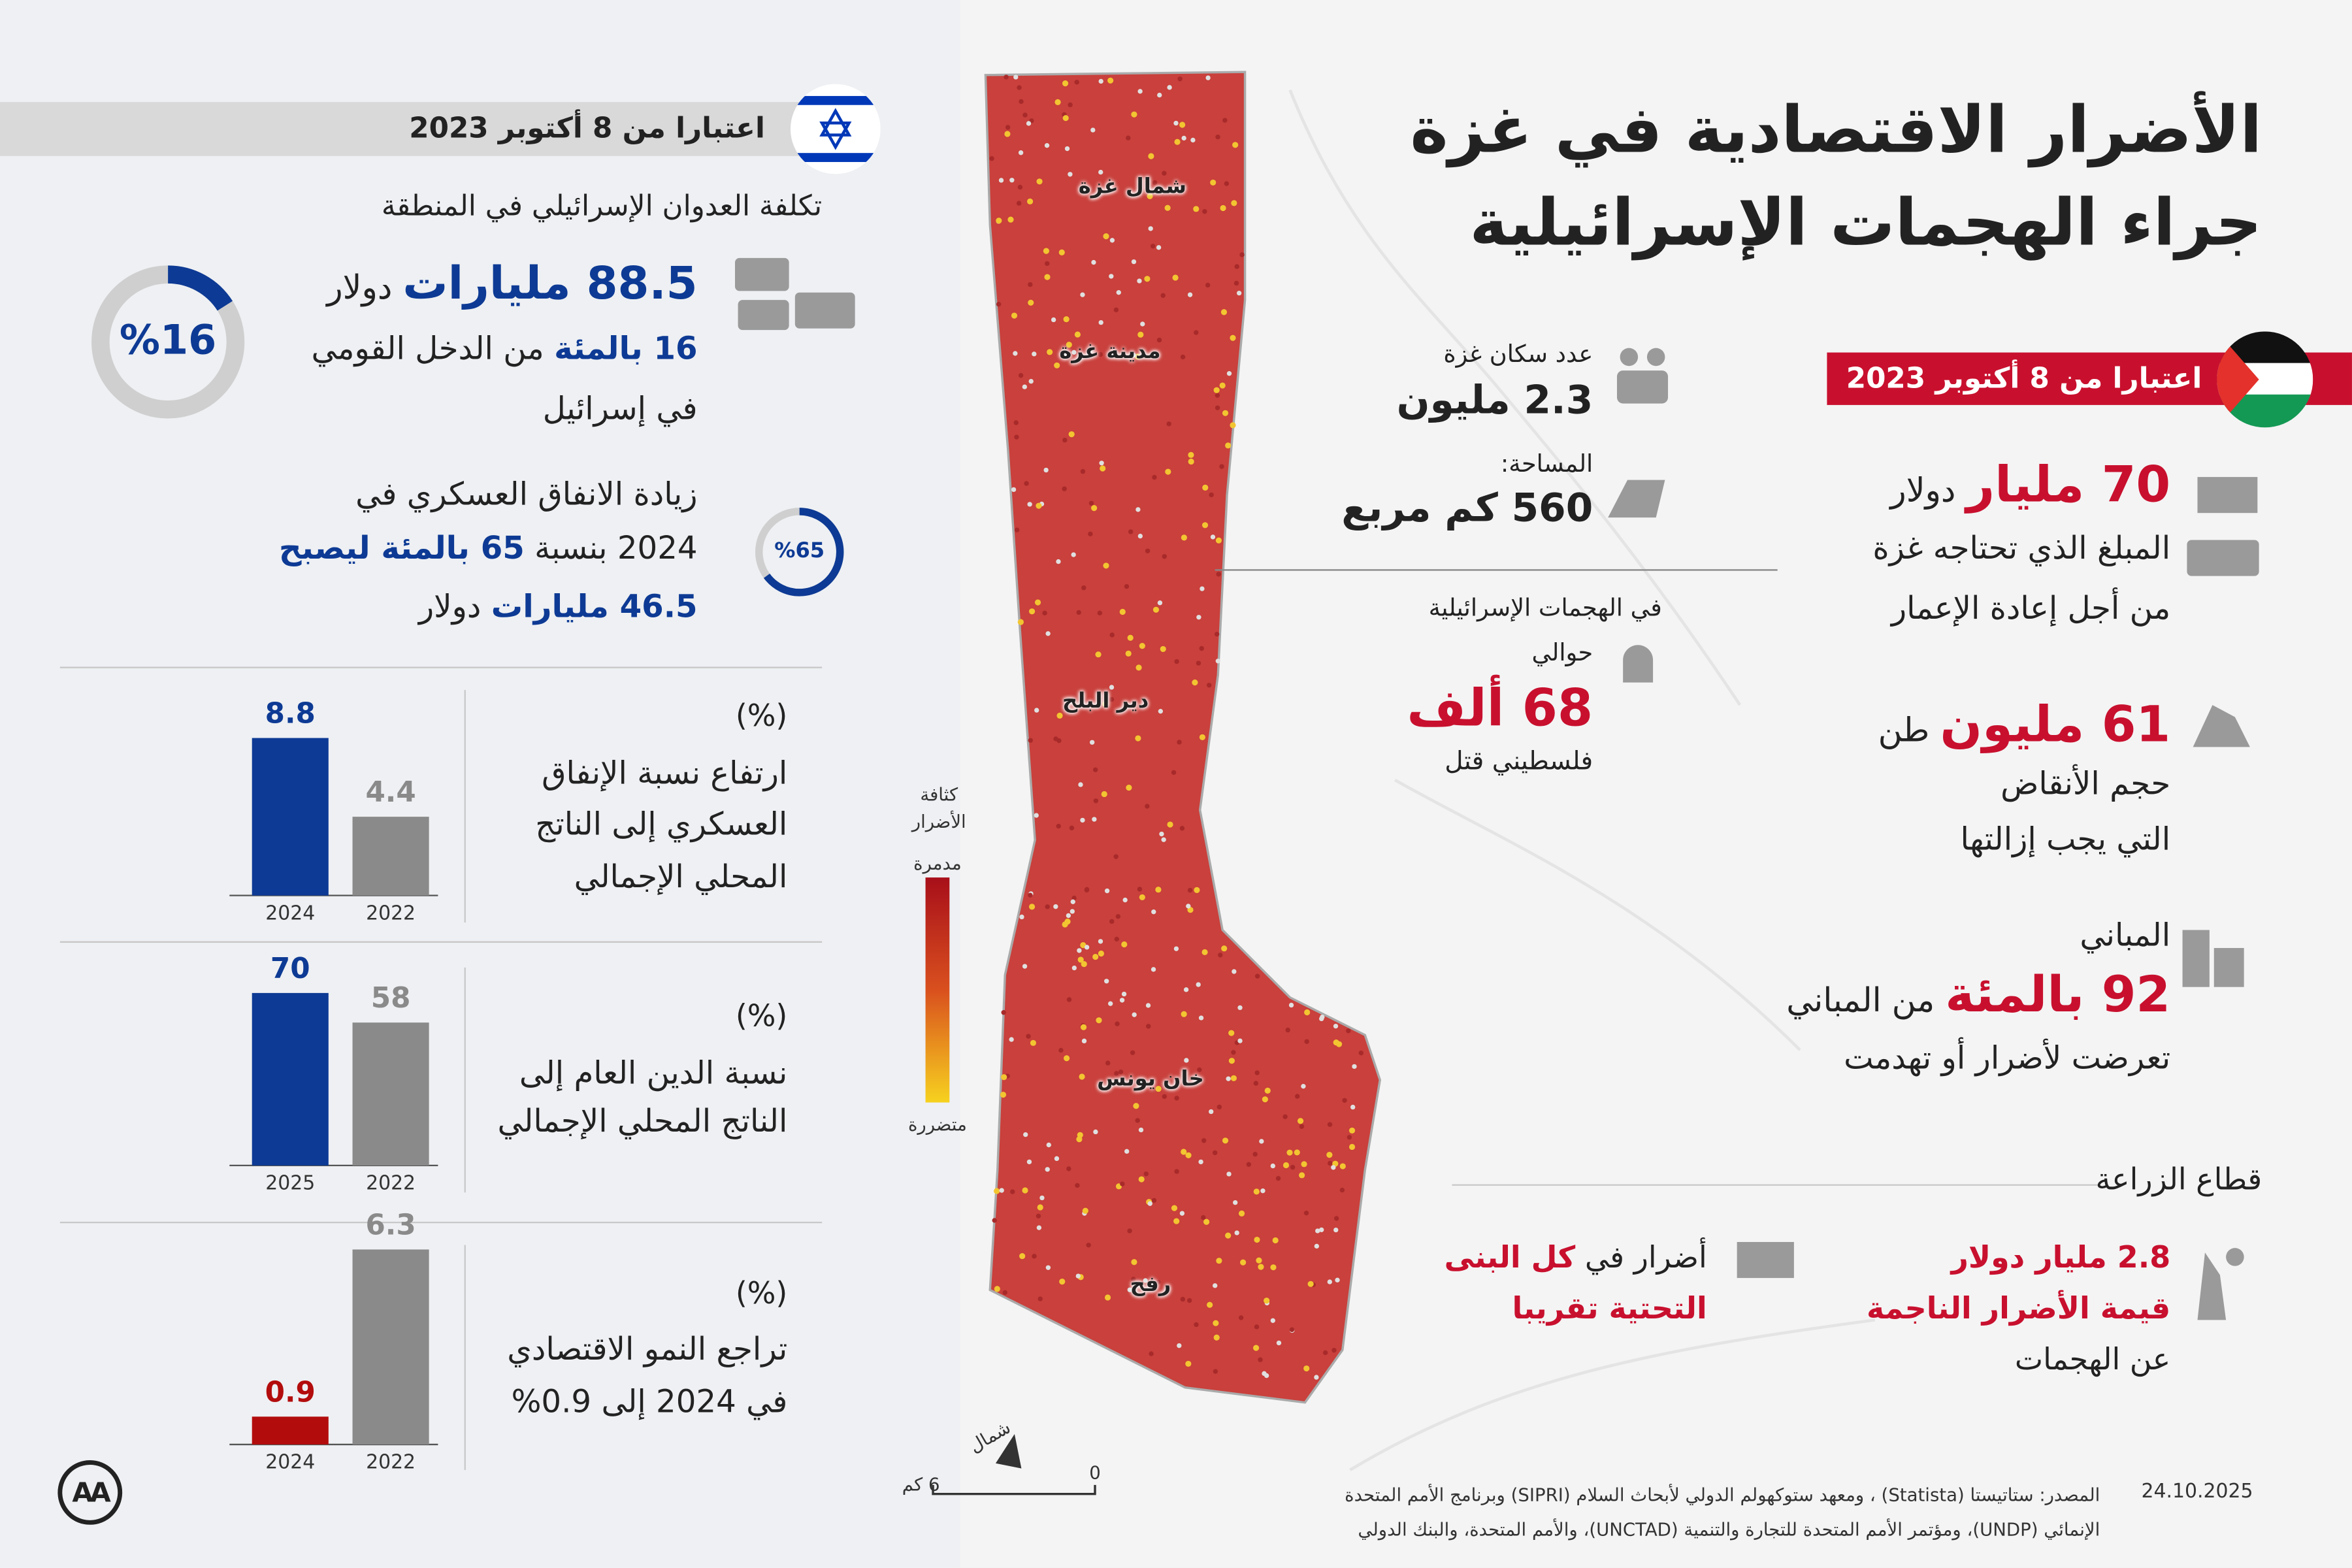  Describe the element at coordinates (1105, 701) in the screenshot. I see `map-label: دير البلح` at that location.